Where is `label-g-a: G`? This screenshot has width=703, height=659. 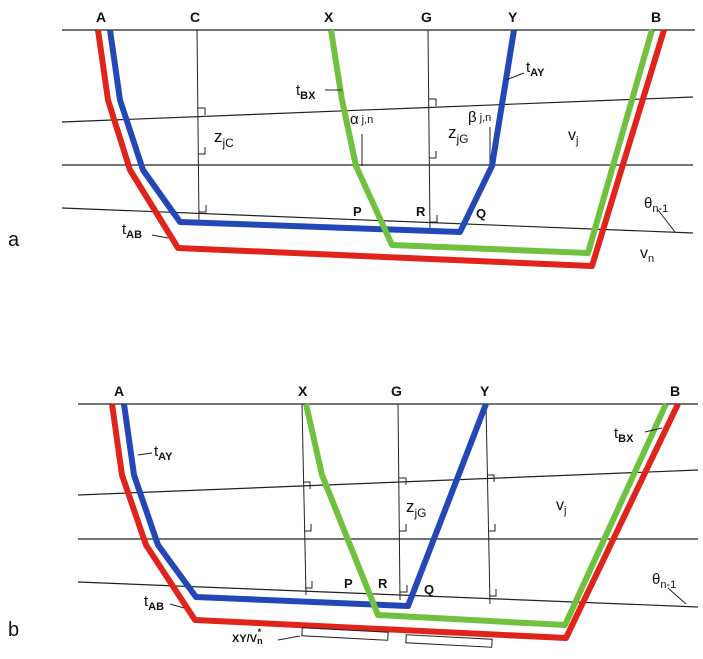
label-g-a: G is located at coordinates (426, 17).